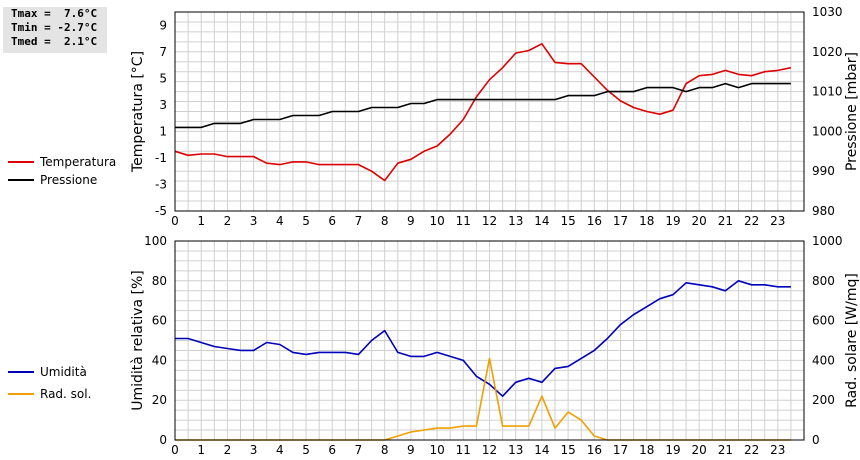  What do you see at coordinates (515, 221) in the screenshot?
I see `top-xtick-label: 13` at bounding box center [515, 221].